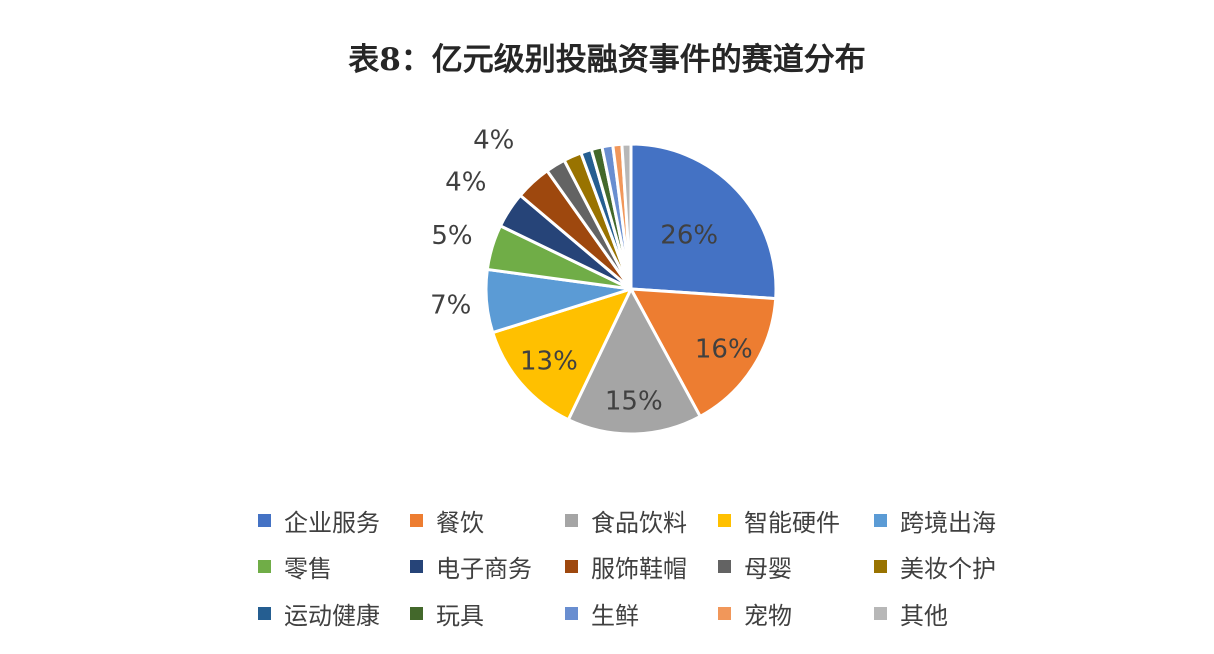 The height and width of the screenshot is (654, 1214). Describe the element at coordinates (451, 236) in the screenshot. I see `slice-data-label: 5%` at that location.